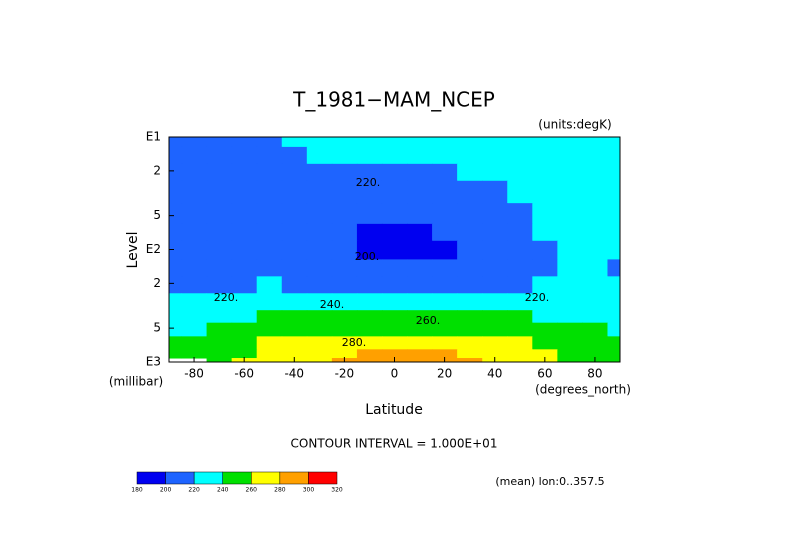  I want to click on contour-label: 280., so click(354, 342).